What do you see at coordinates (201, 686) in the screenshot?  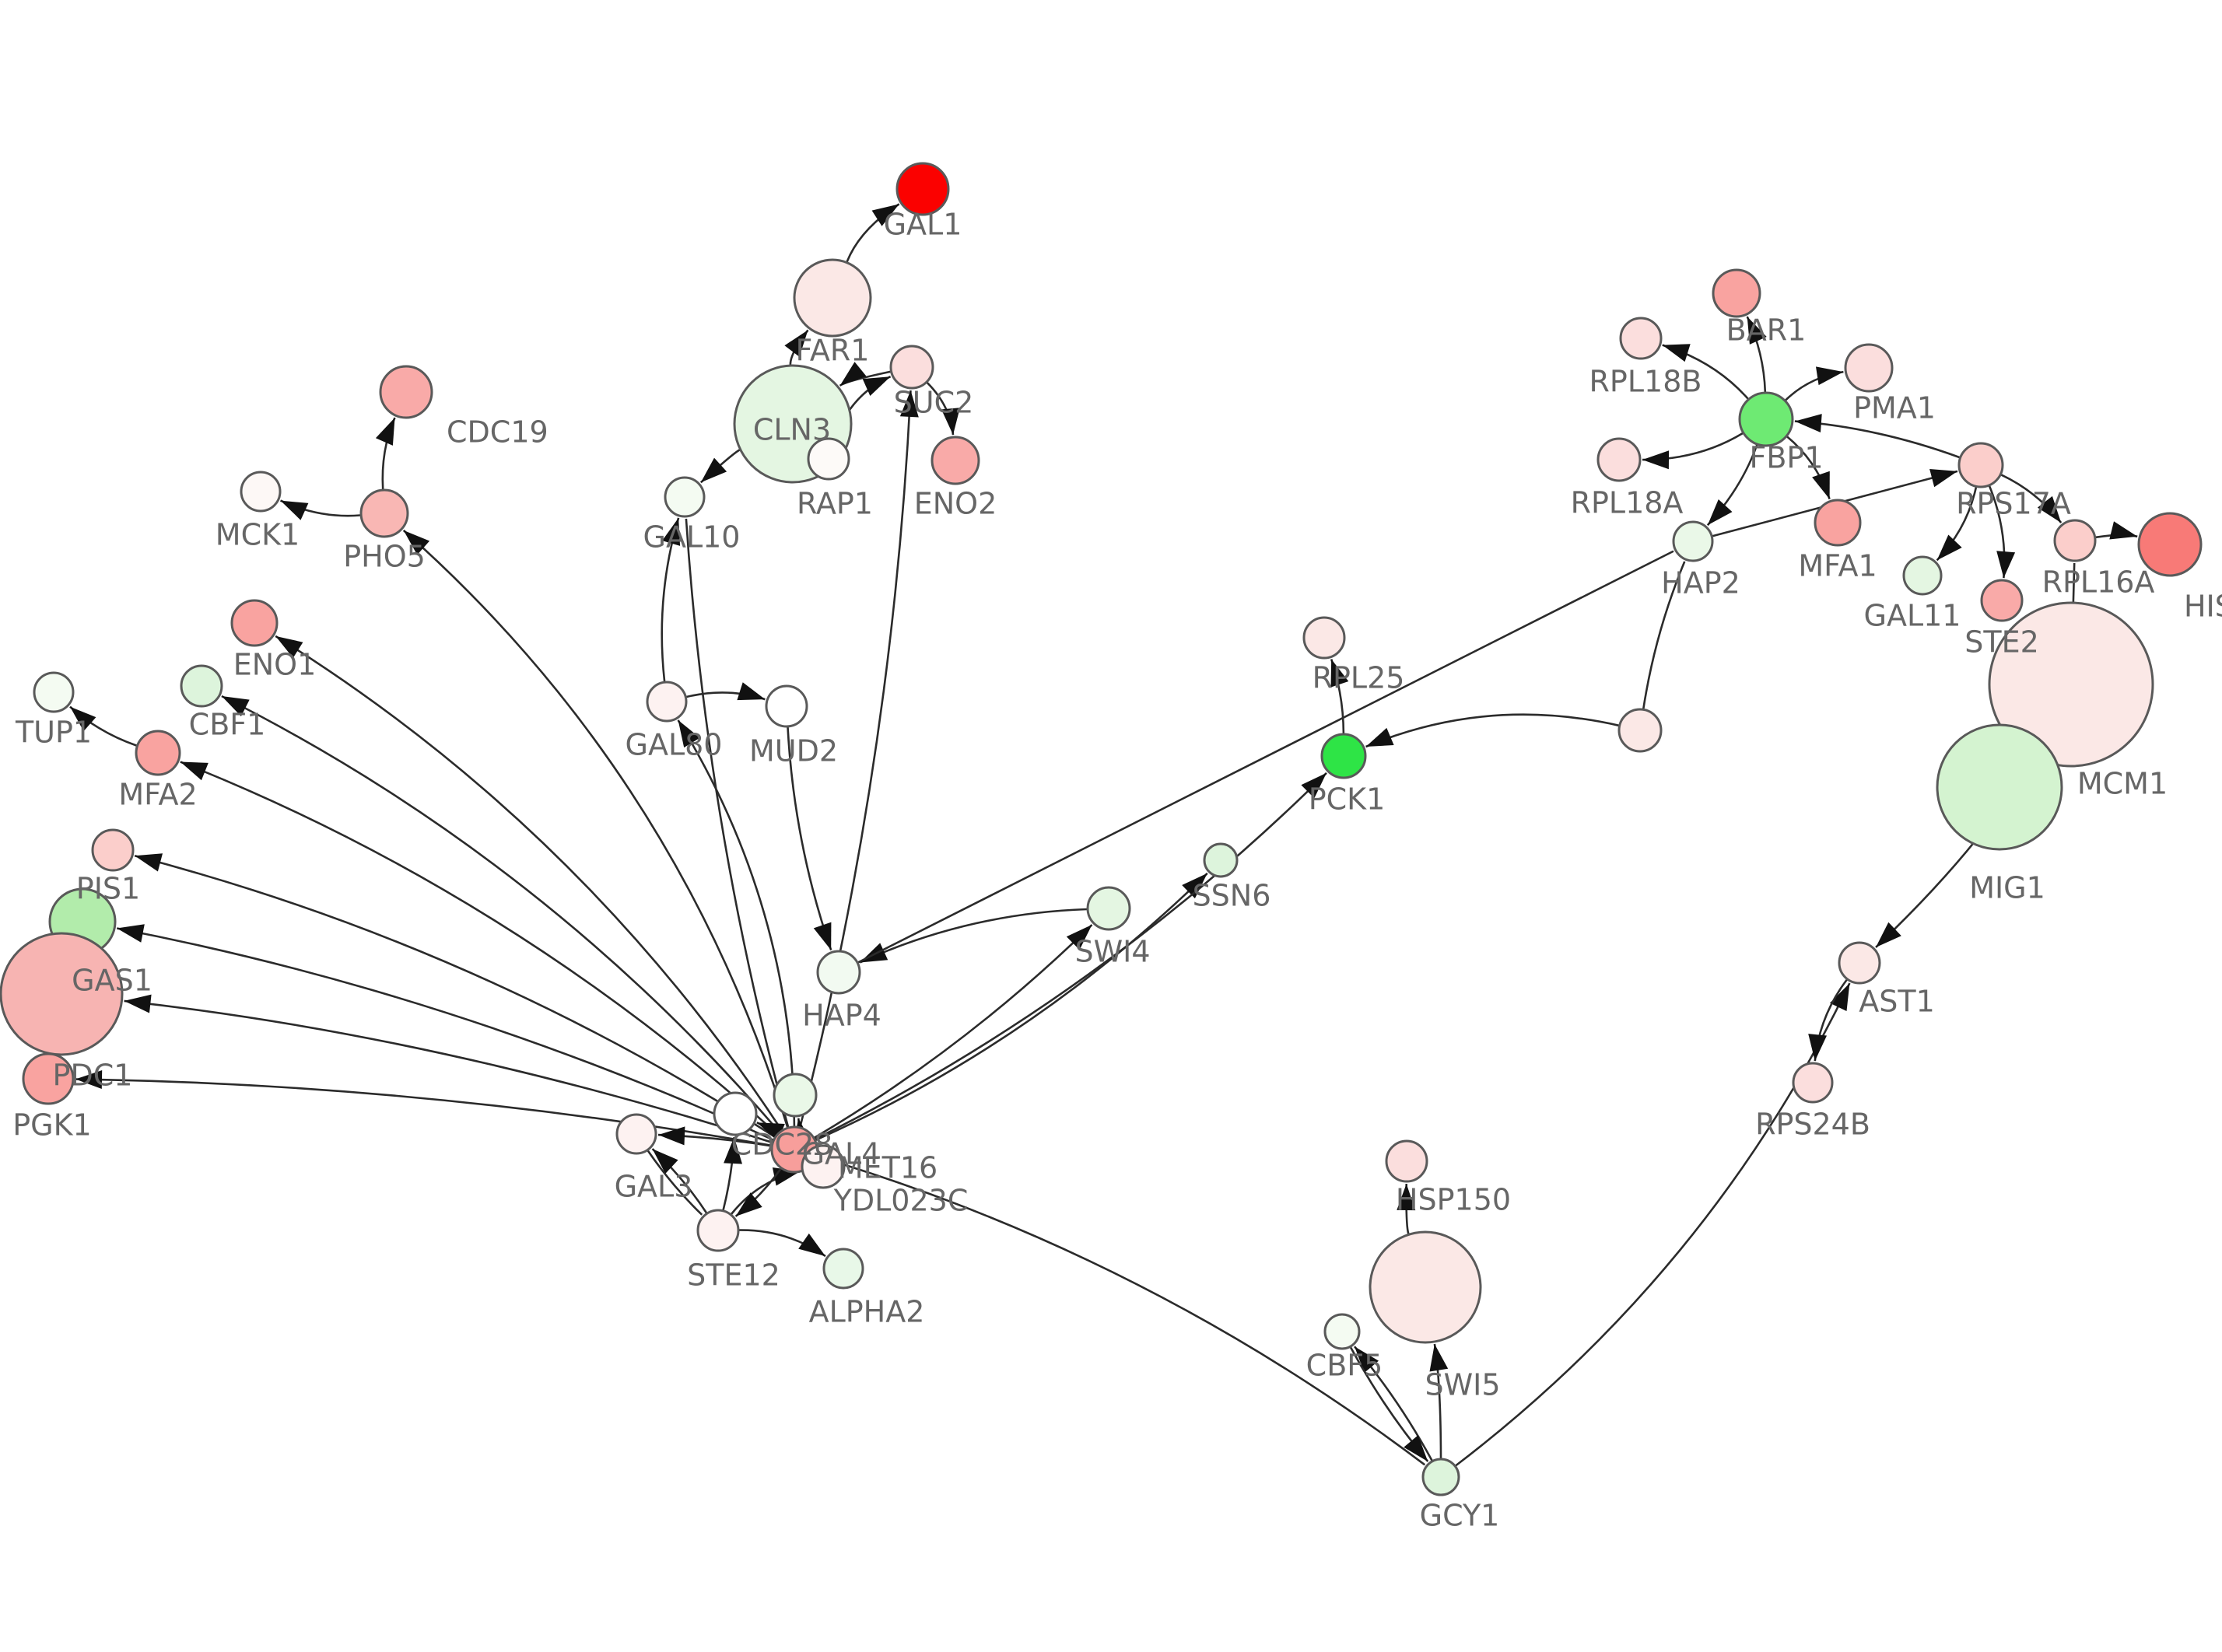 I see `gene-node-cbf1` at bounding box center [201, 686].